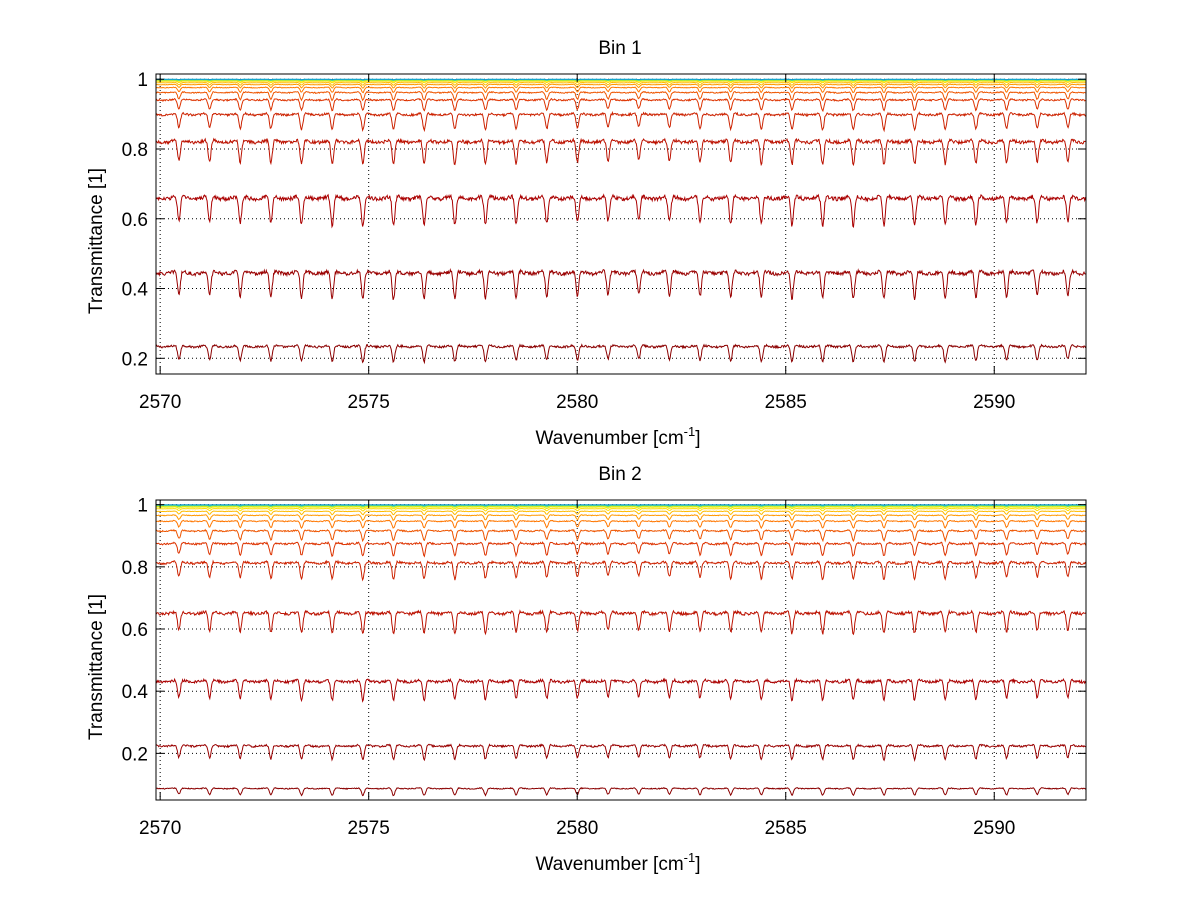 Image resolution: width=1200 pixels, height=901 pixels. I want to click on chart-title: Bin 2, so click(619, 474).